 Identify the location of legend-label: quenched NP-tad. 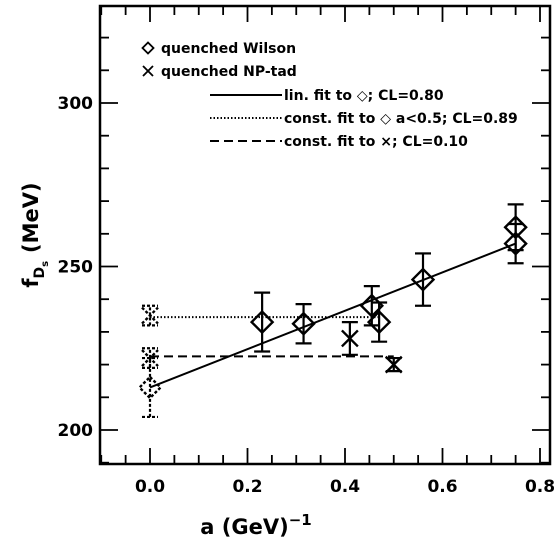
(229, 72).